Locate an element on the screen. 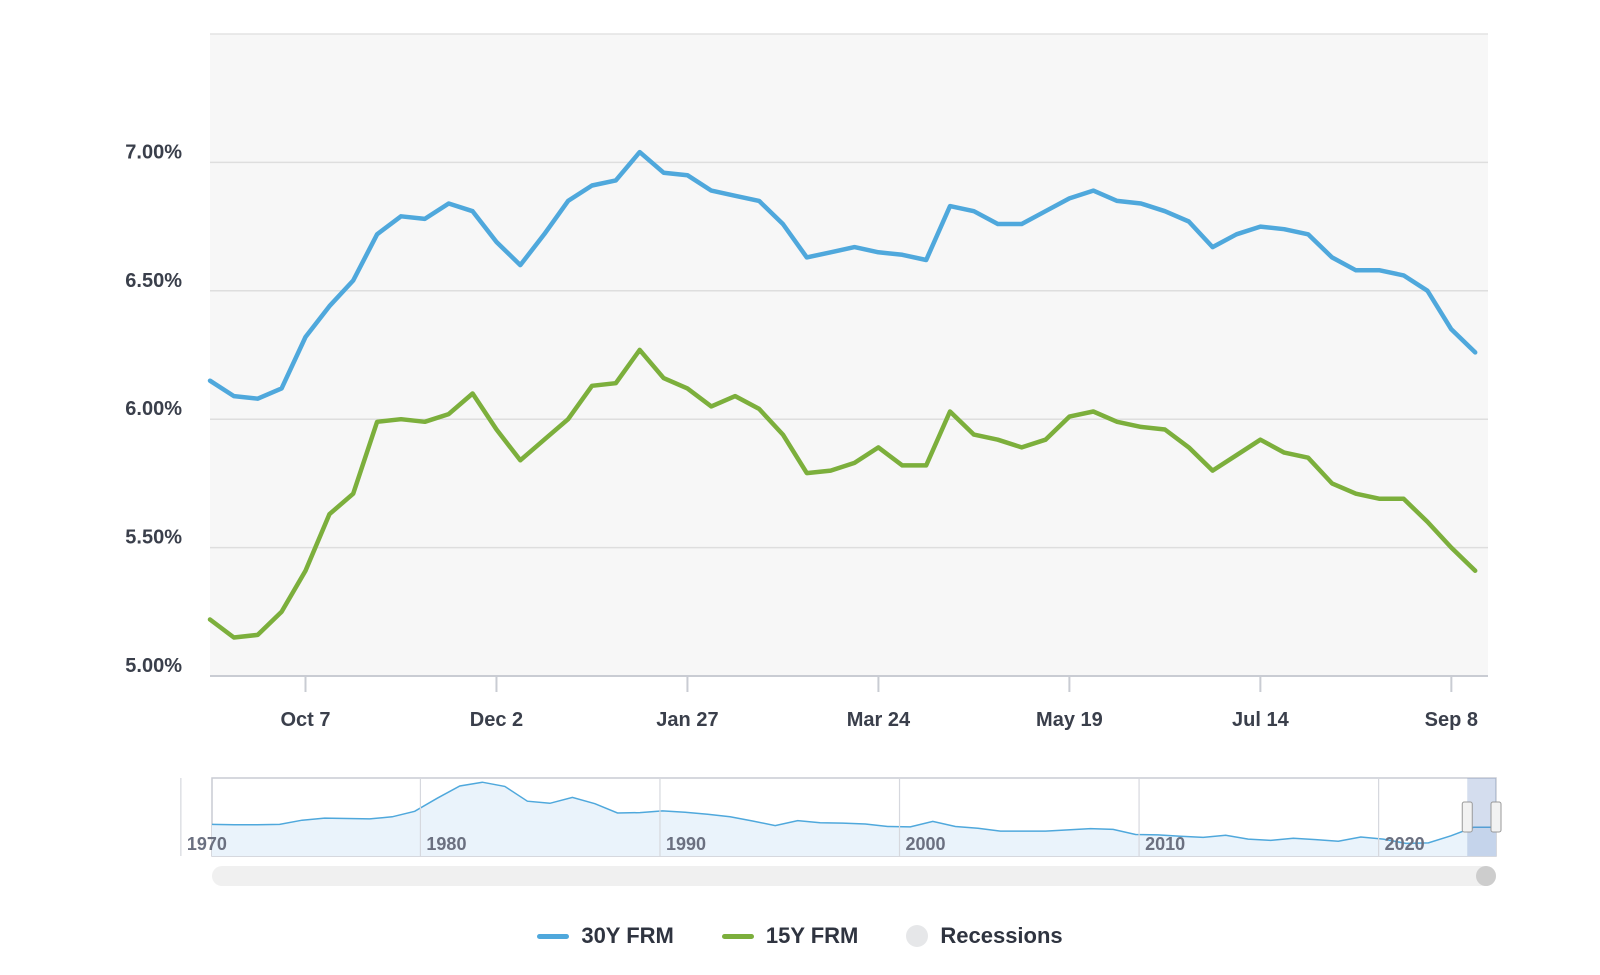  legend-swatch-30y-frm is located at coordinates (553, 936).